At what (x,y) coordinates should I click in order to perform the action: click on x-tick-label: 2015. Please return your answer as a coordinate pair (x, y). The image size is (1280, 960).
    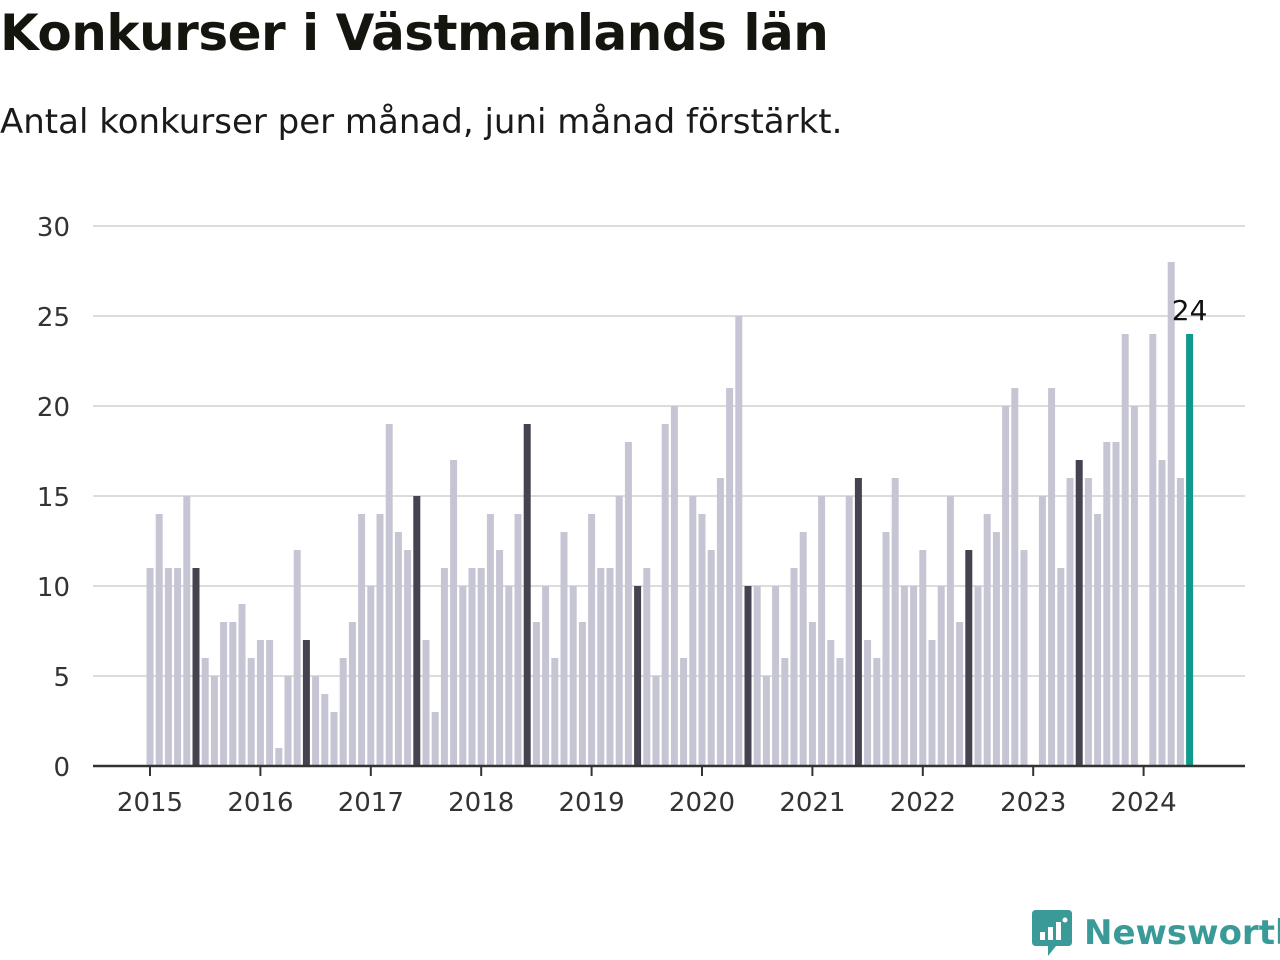
    Looking at the image, I should click on (150, 803).